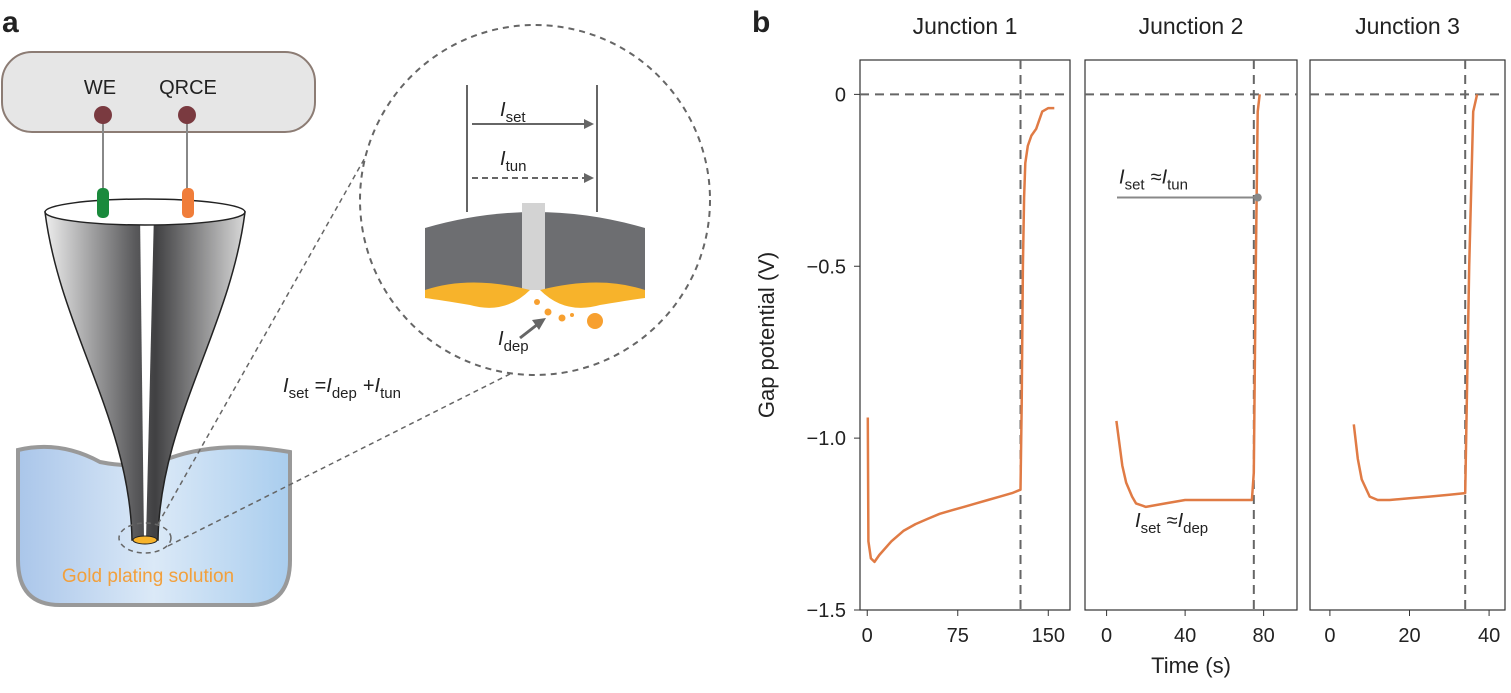  I want to click on panel-label: a, so click(10, 22).